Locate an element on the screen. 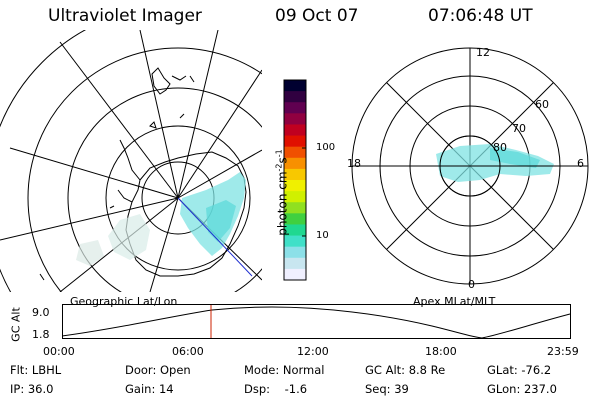 This screenshot has height=400, width=600. timeline-ytick-high: 9.0 is located at coordinates (41, 312).